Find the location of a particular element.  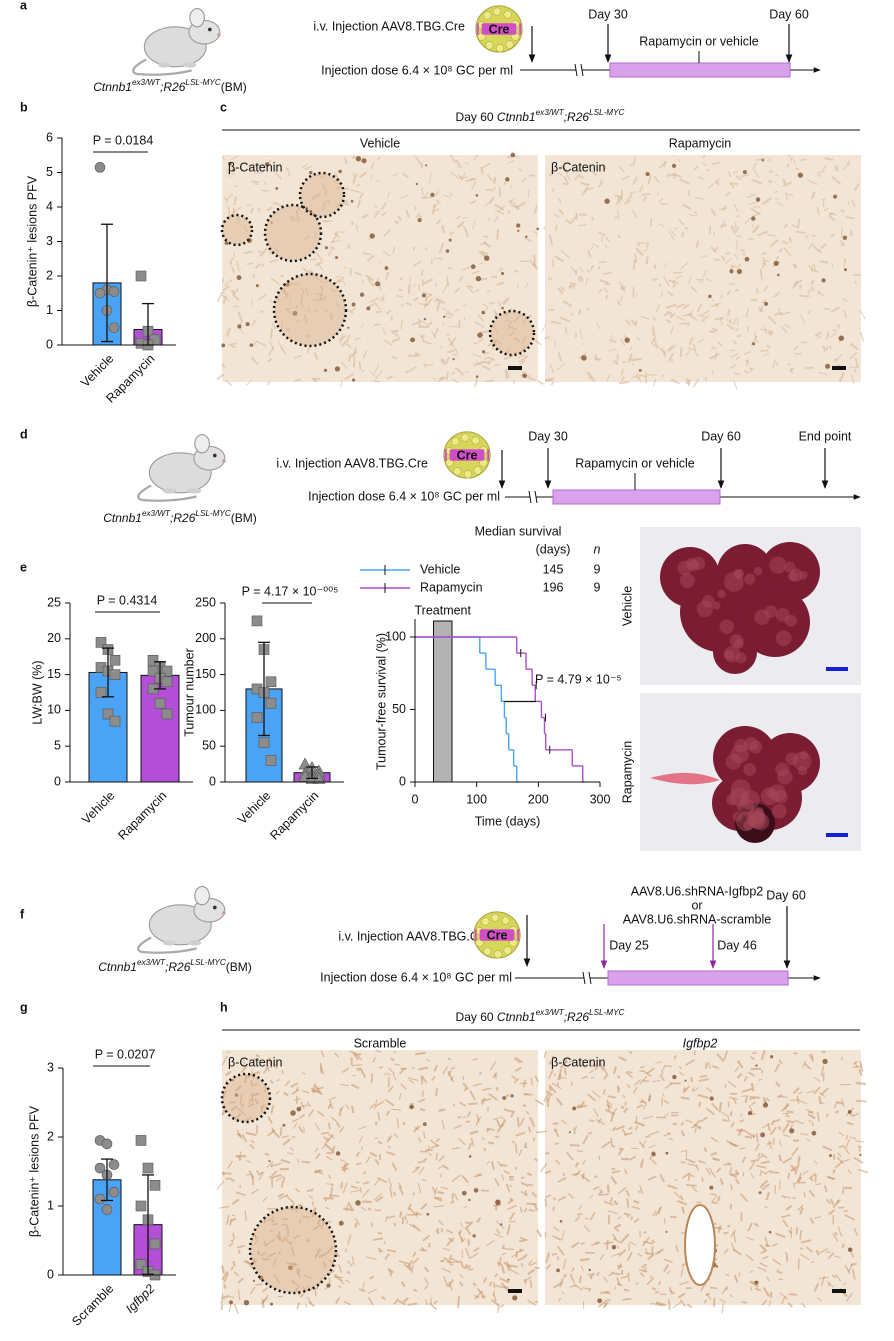

panel-label: f is located at coordinates (22, 914).